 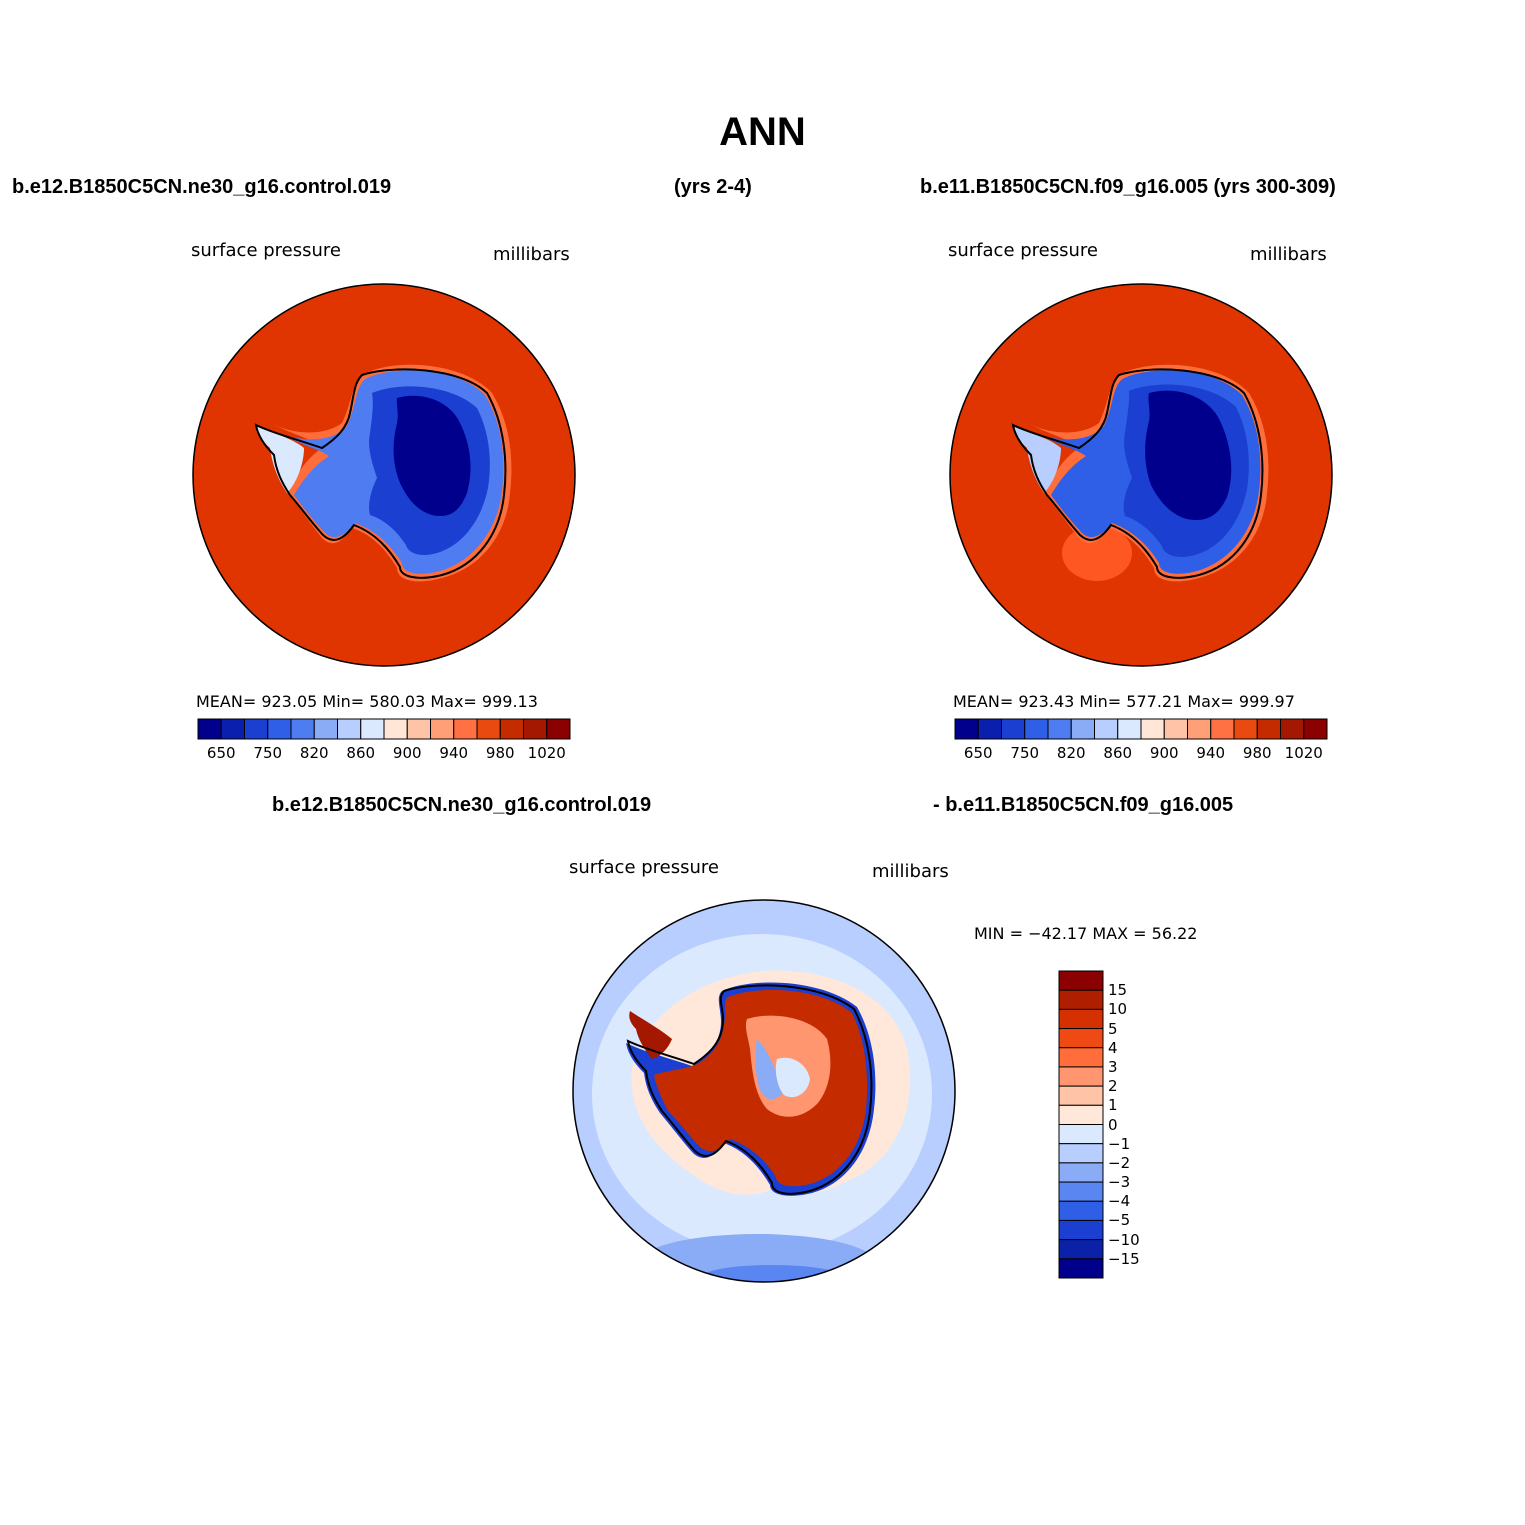 I want to click on diff-colorbar-label: 3, so click(x=1113, y=1066).